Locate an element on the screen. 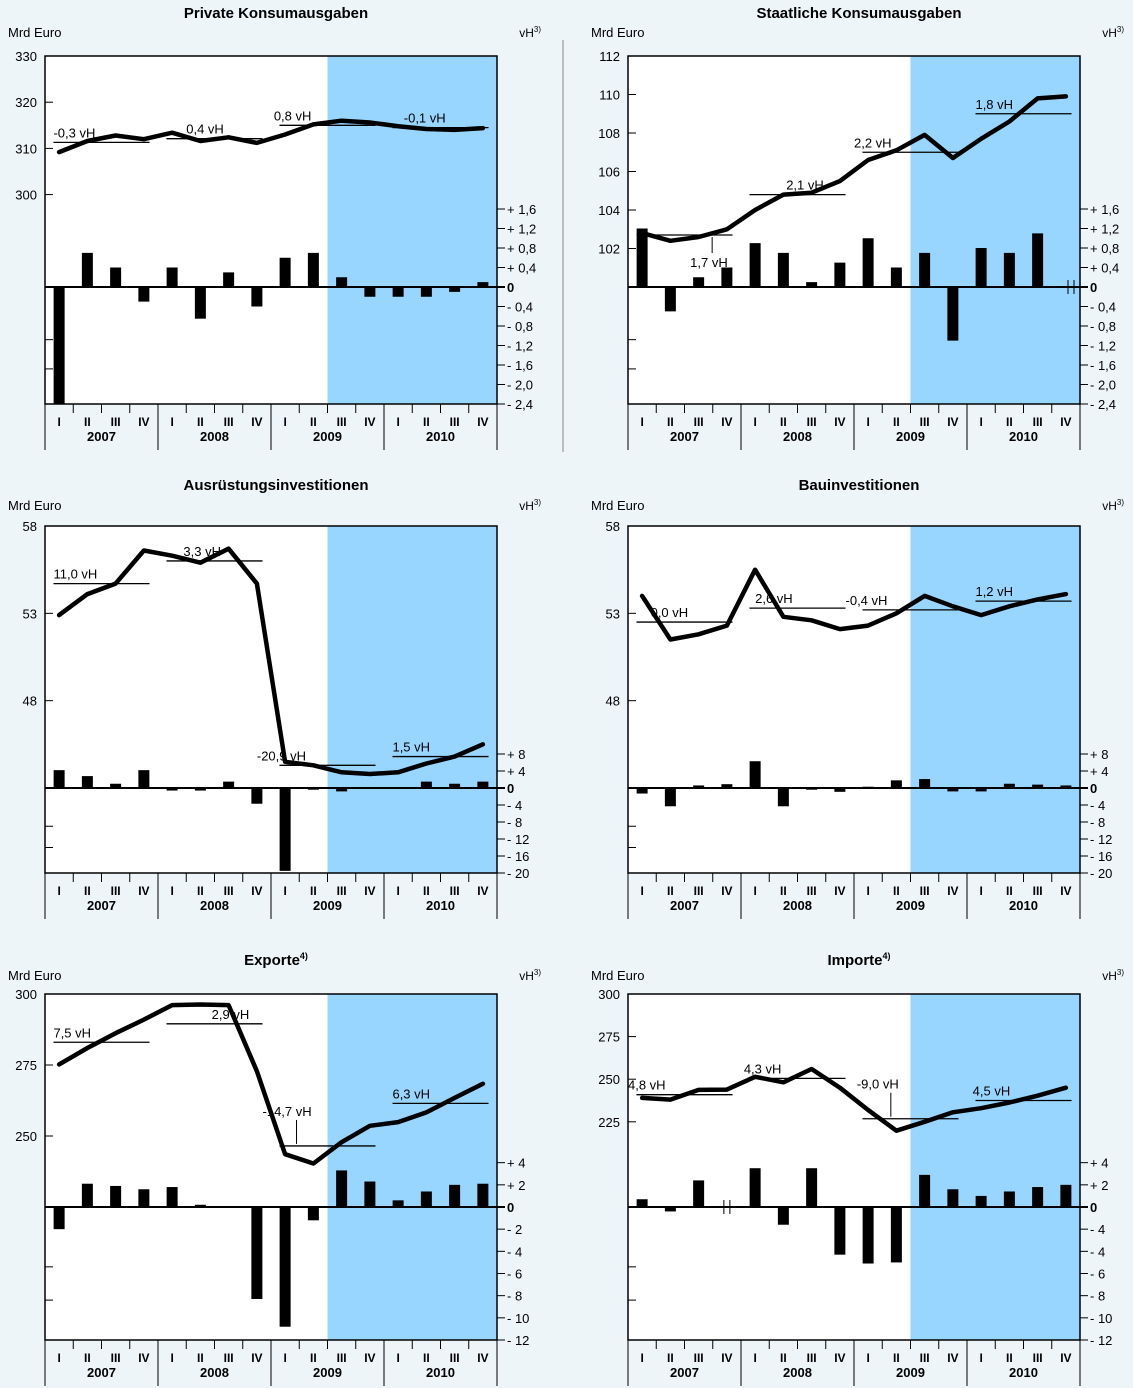 The width and height of the screenshot is (1133, 1388). unit-footnote: 3) is located at coordinates (537, 972).